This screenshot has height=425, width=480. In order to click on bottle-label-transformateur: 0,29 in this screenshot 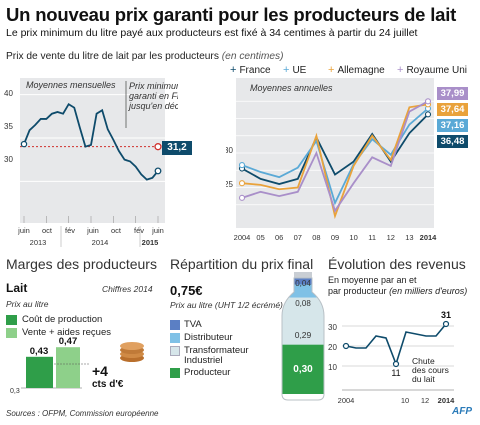, I will do `click(303, 335)`.